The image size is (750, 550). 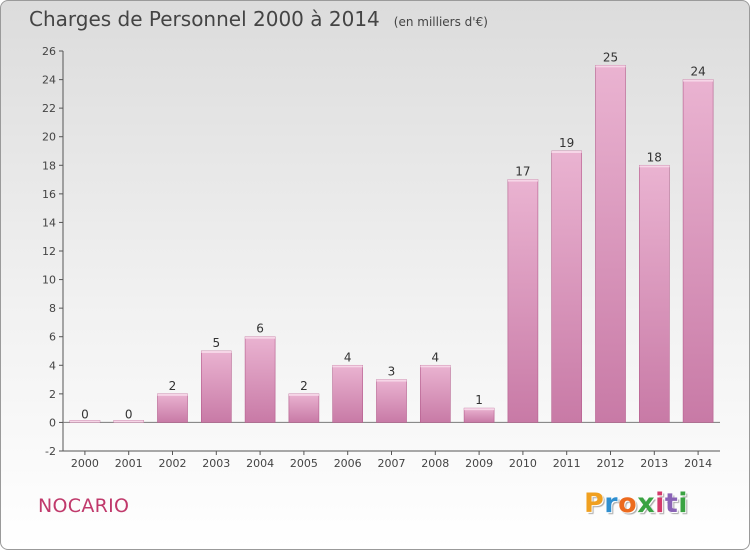 I want to click on x-tick-label: 2011, so click(x=567, y=463).